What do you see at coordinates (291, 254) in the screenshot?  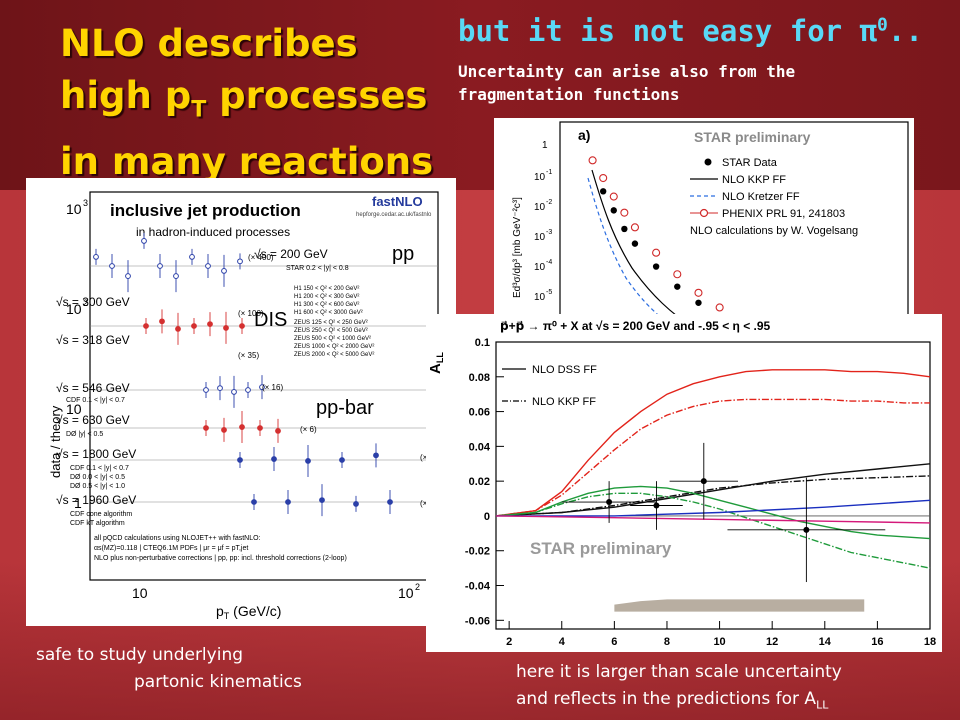 I see `label-pp200: √s = 200 GeV` at bounding box center [291, 254].